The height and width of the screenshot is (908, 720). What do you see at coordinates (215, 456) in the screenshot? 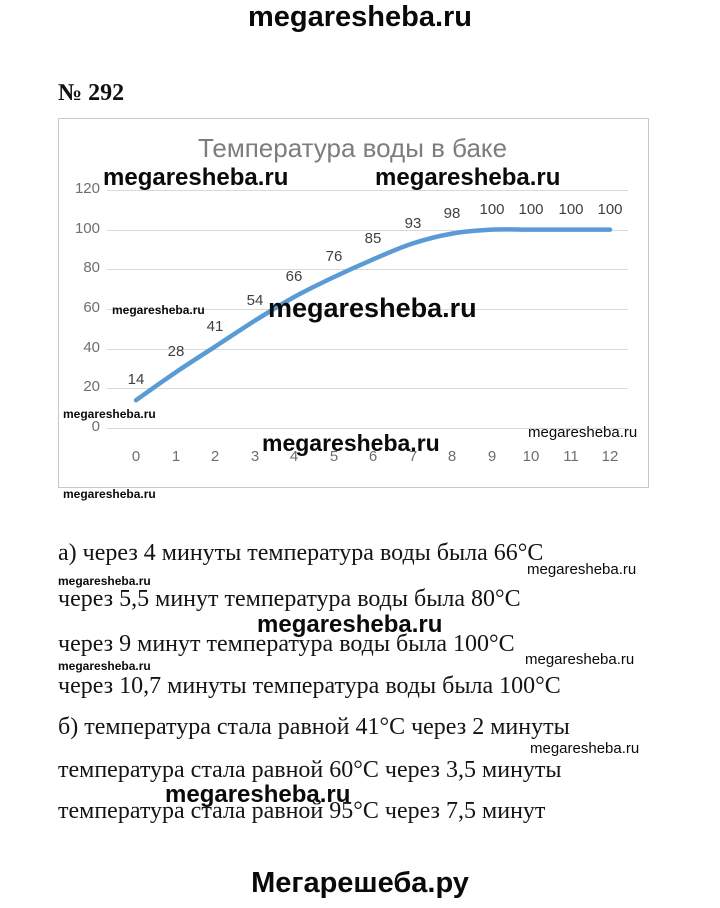
I see `x-tick-label: 2` at bounding box center [215, 456].